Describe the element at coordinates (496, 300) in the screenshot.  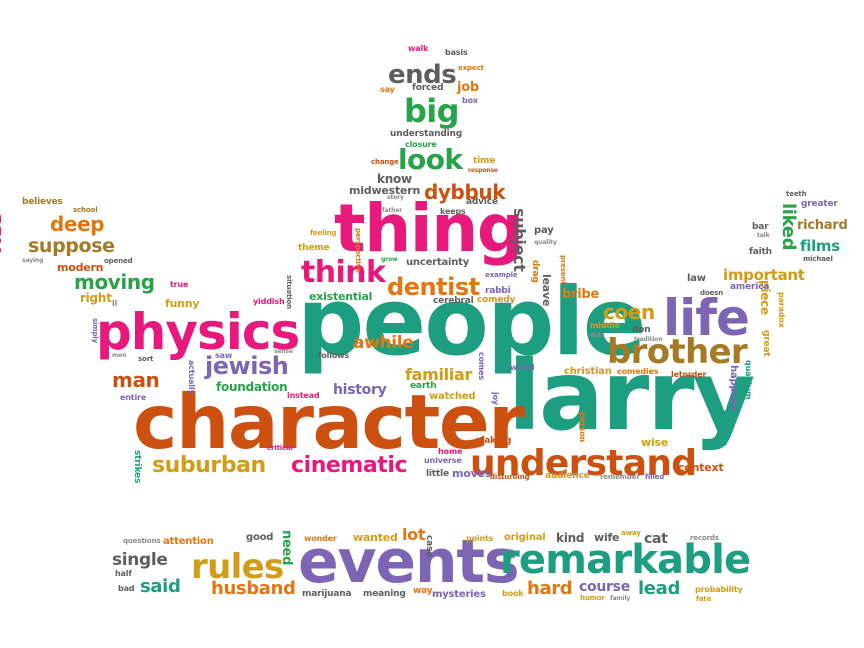
I see `word-comedy: comedy` at that location.